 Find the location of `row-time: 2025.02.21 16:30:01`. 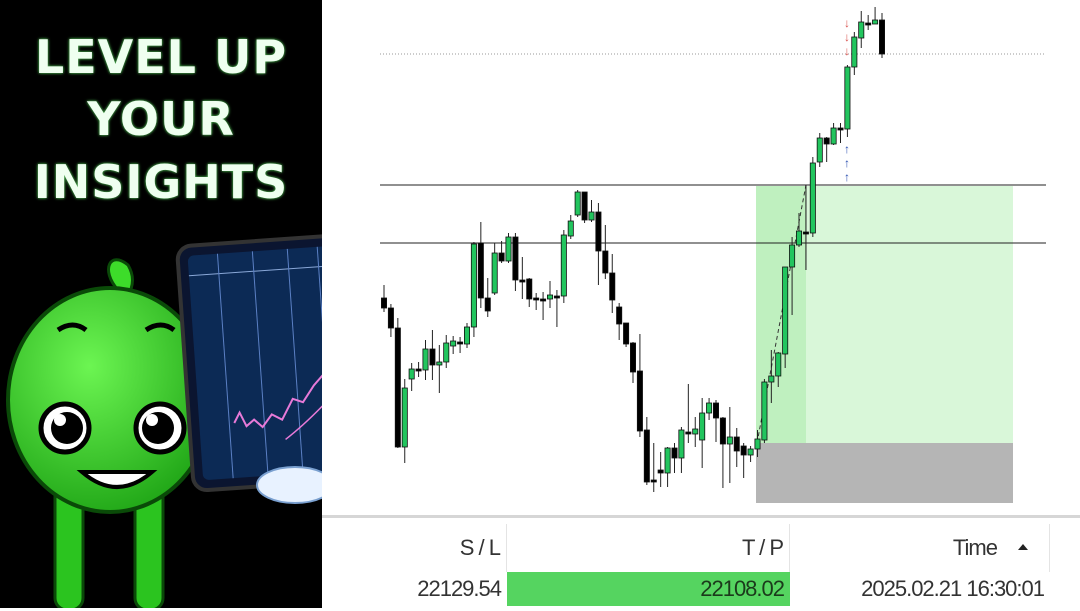

row-time: 2025.02.21 16:30:01 is located at coordinates (953, 588).